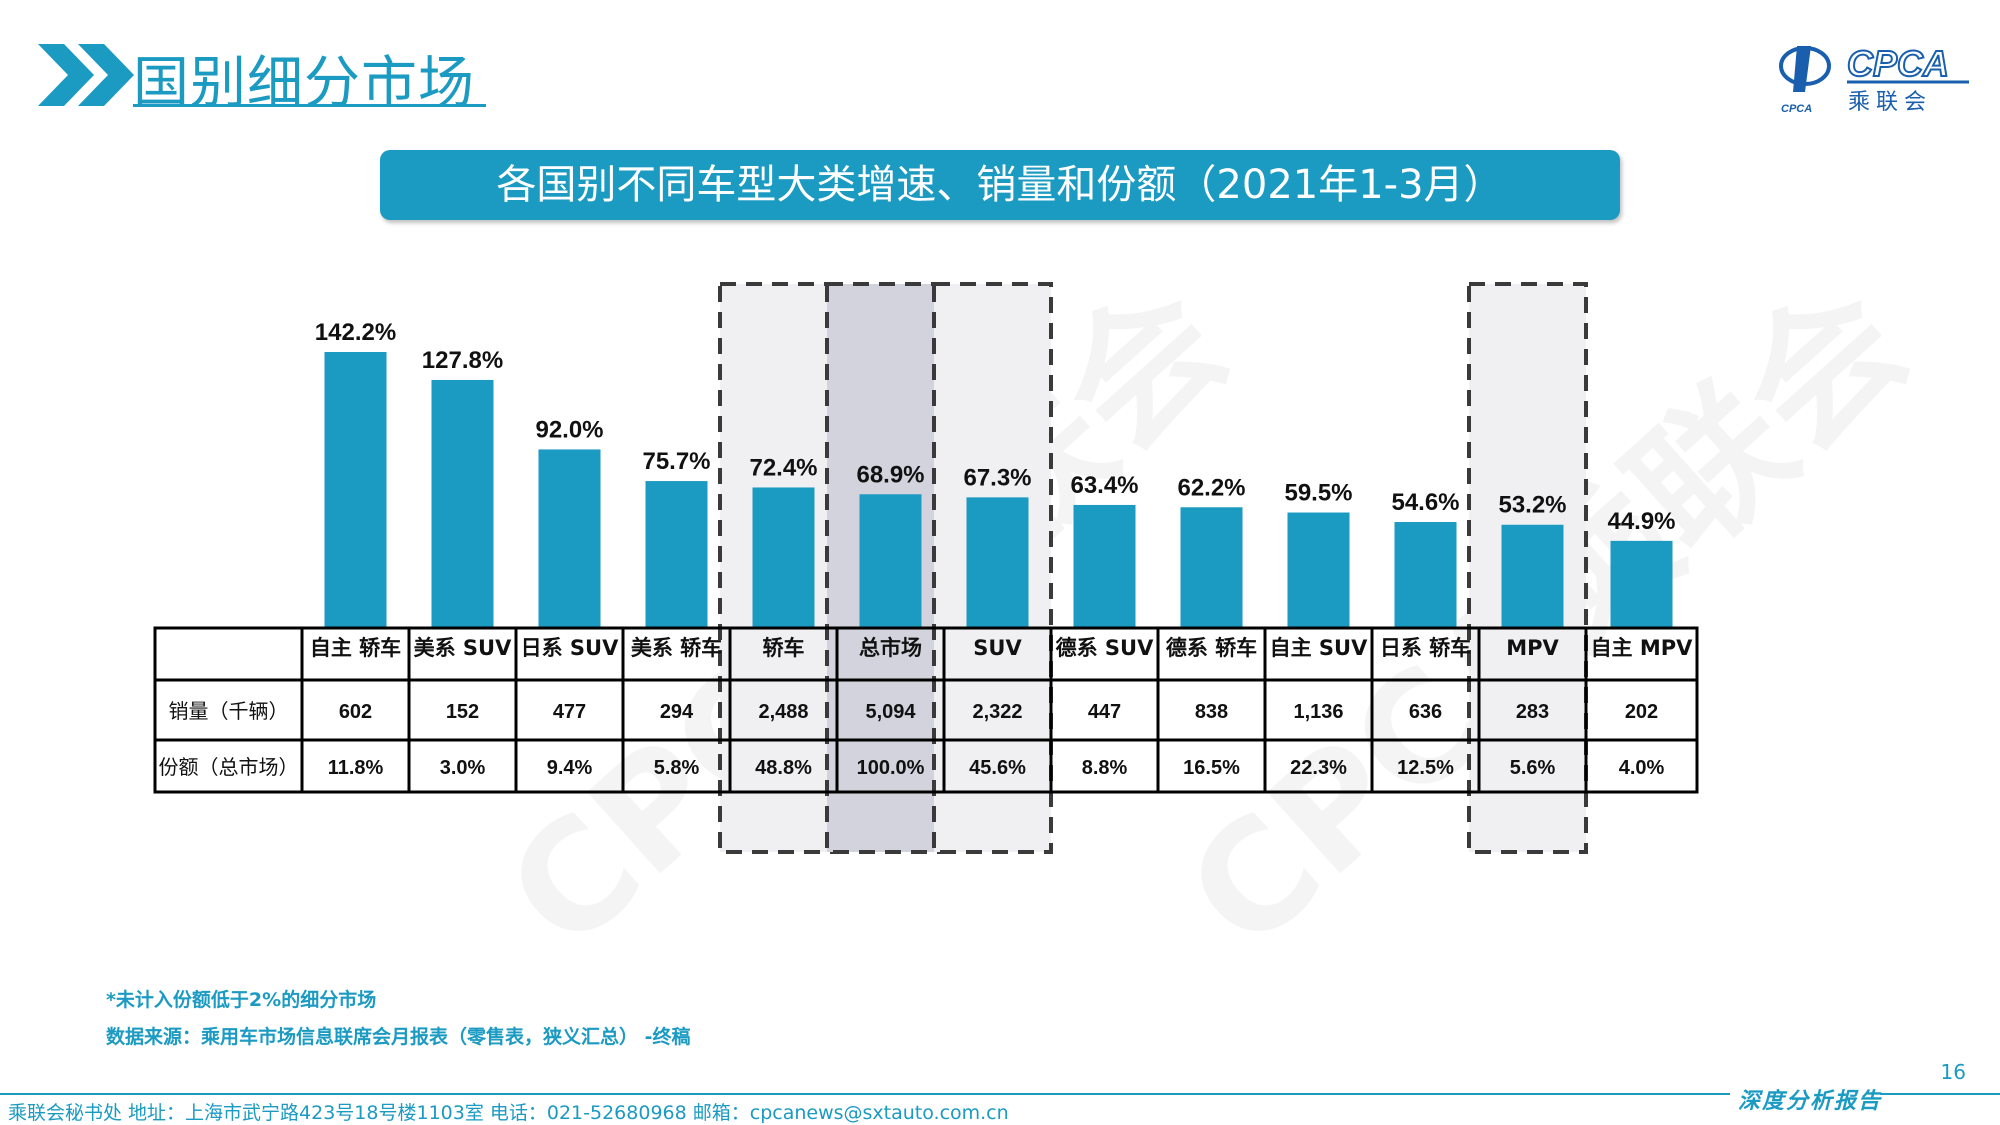 The image size is (2000, 1125). I want to click on table-cell: 11.8%, so click(356, 768).